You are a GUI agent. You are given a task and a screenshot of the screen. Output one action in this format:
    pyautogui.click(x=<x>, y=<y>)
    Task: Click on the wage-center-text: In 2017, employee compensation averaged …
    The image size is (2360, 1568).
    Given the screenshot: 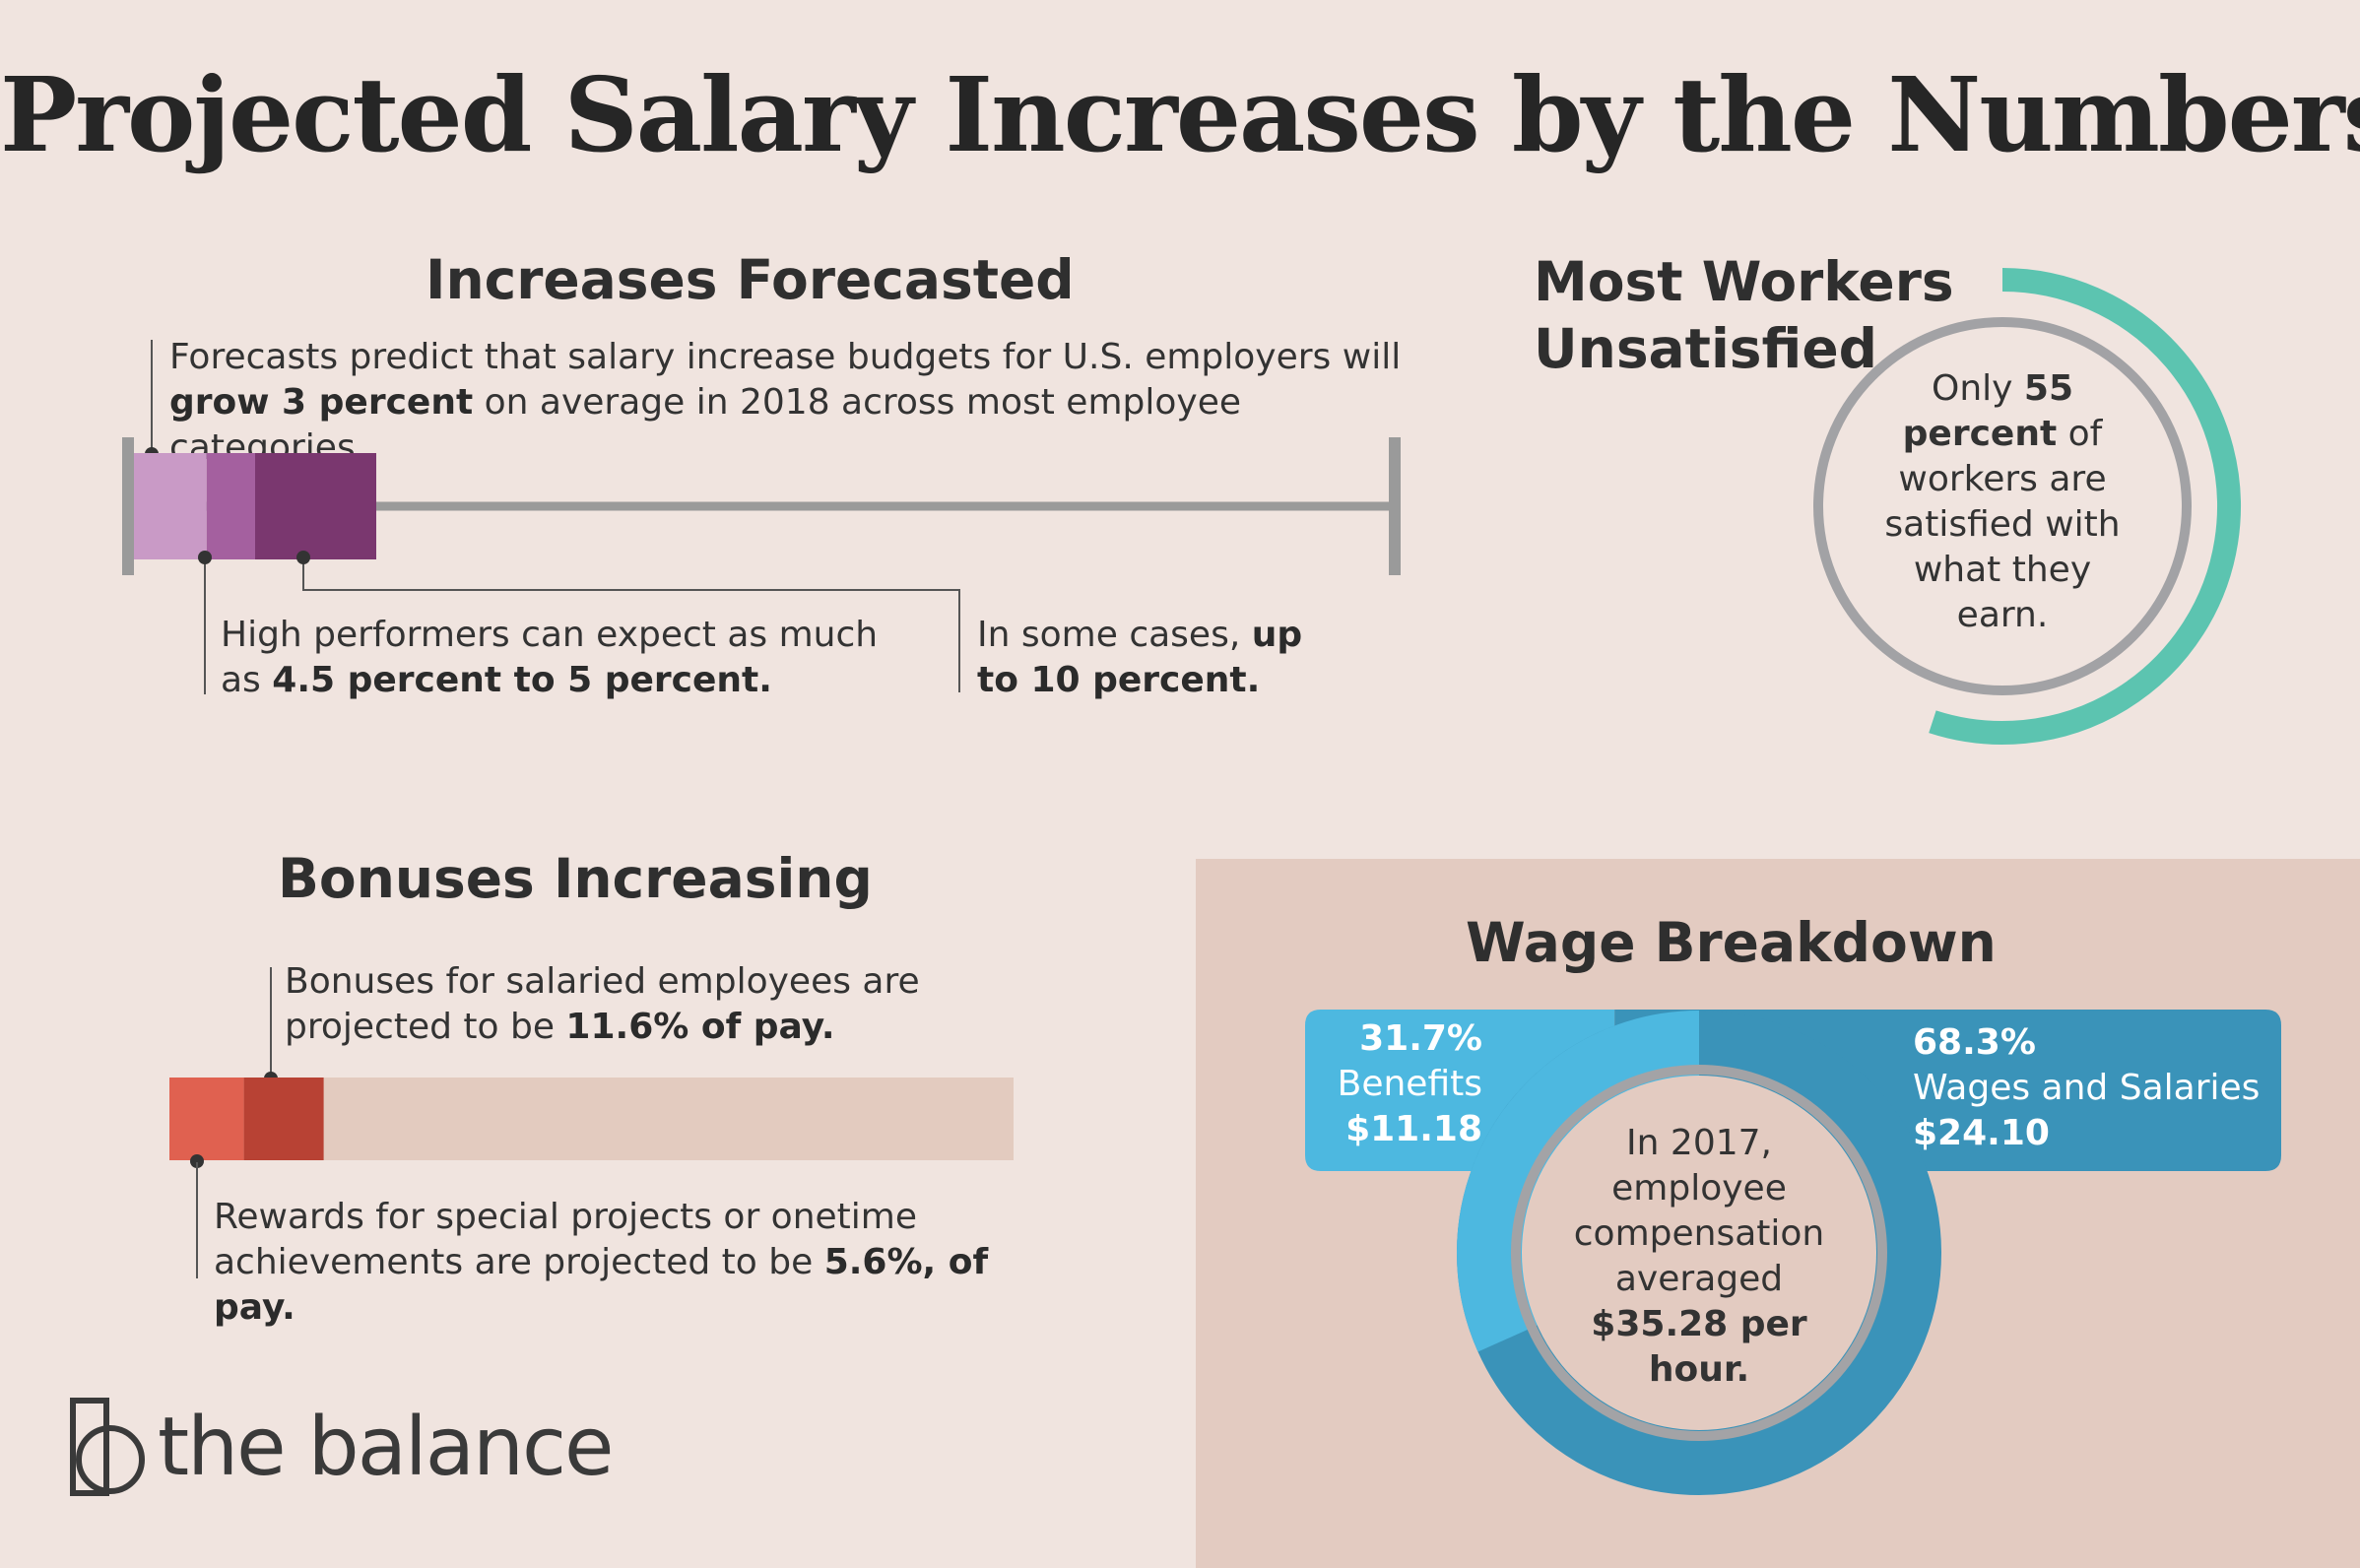 What is the action you would take?
    pyautogui.click(x=1699, y=1257)
    